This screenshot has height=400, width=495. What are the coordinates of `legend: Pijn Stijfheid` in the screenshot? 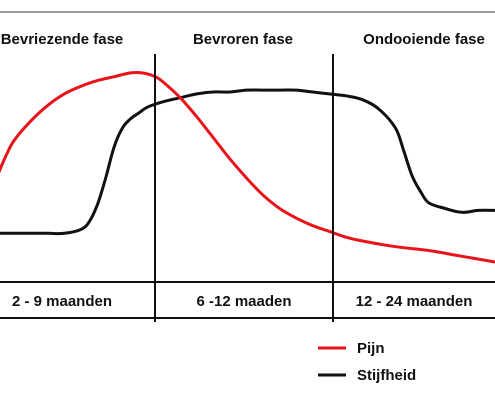 It's located at (367, 362).